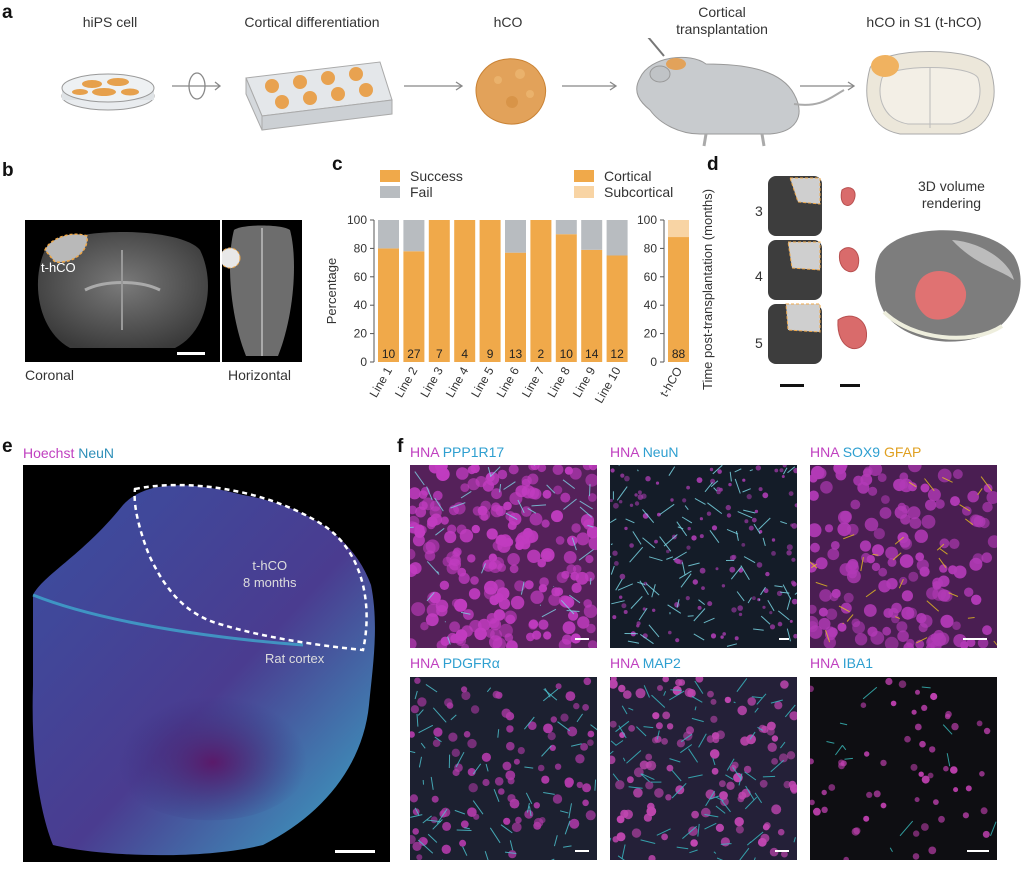 This screenshot has height=869, width=1024. Describe the element at coordinates (361, 334) in the screenshot. I see `y-tick-label-lines: 20` at that location.